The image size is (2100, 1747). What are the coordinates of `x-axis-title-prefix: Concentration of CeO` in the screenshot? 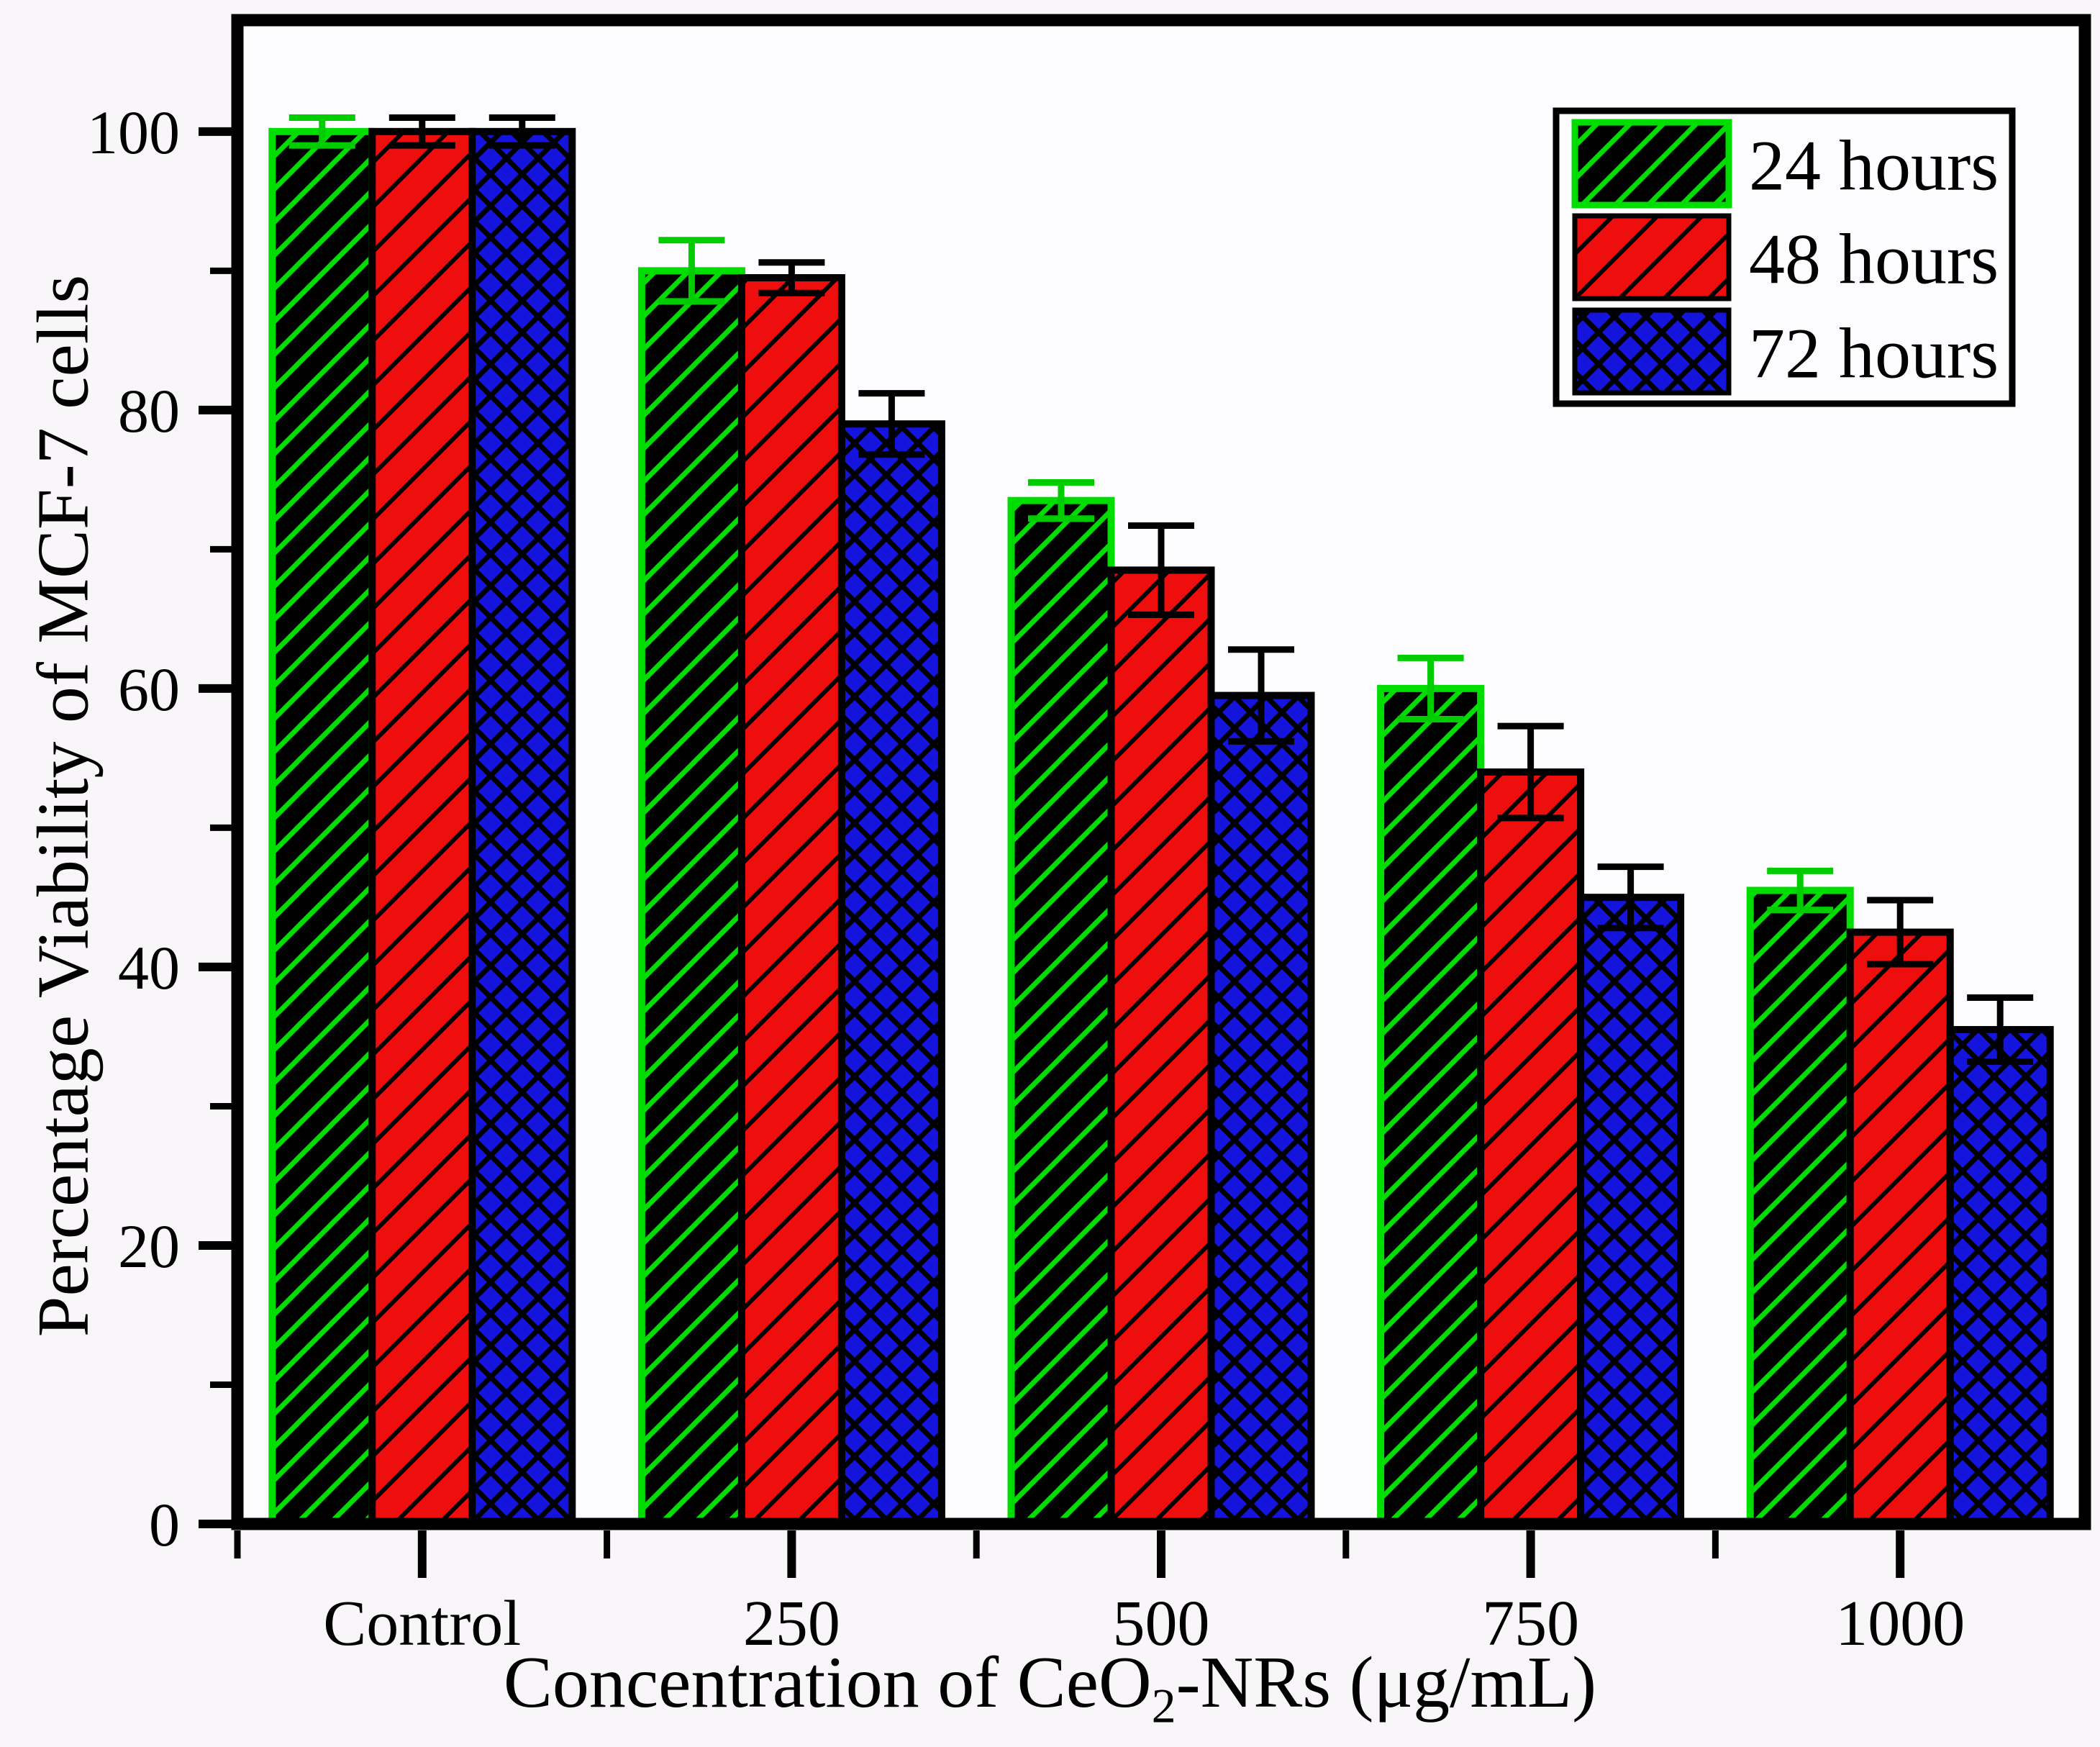 It's located at (827, 1682).